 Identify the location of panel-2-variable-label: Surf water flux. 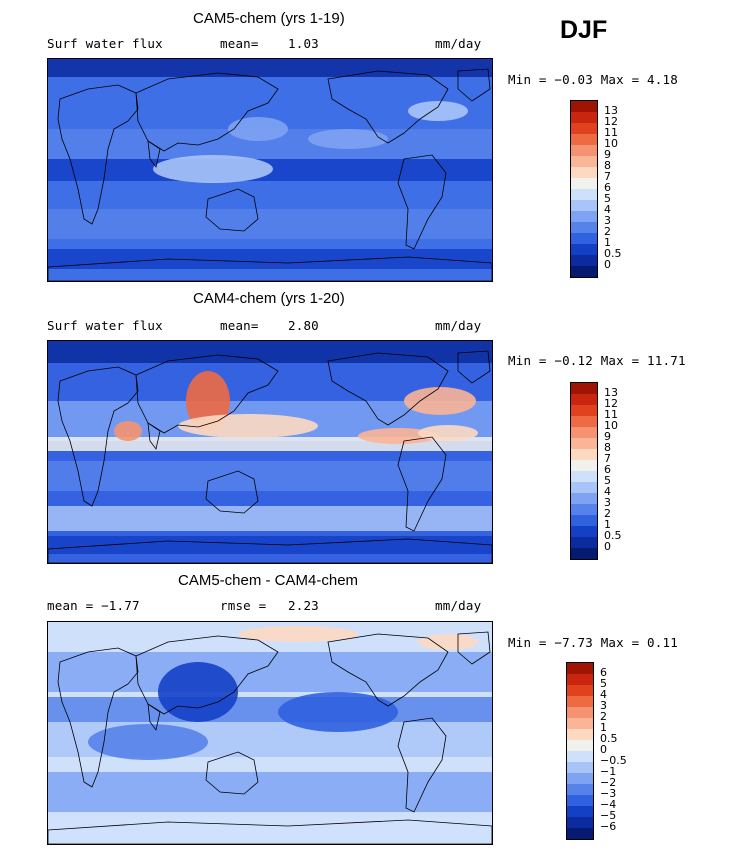
(105, 325).